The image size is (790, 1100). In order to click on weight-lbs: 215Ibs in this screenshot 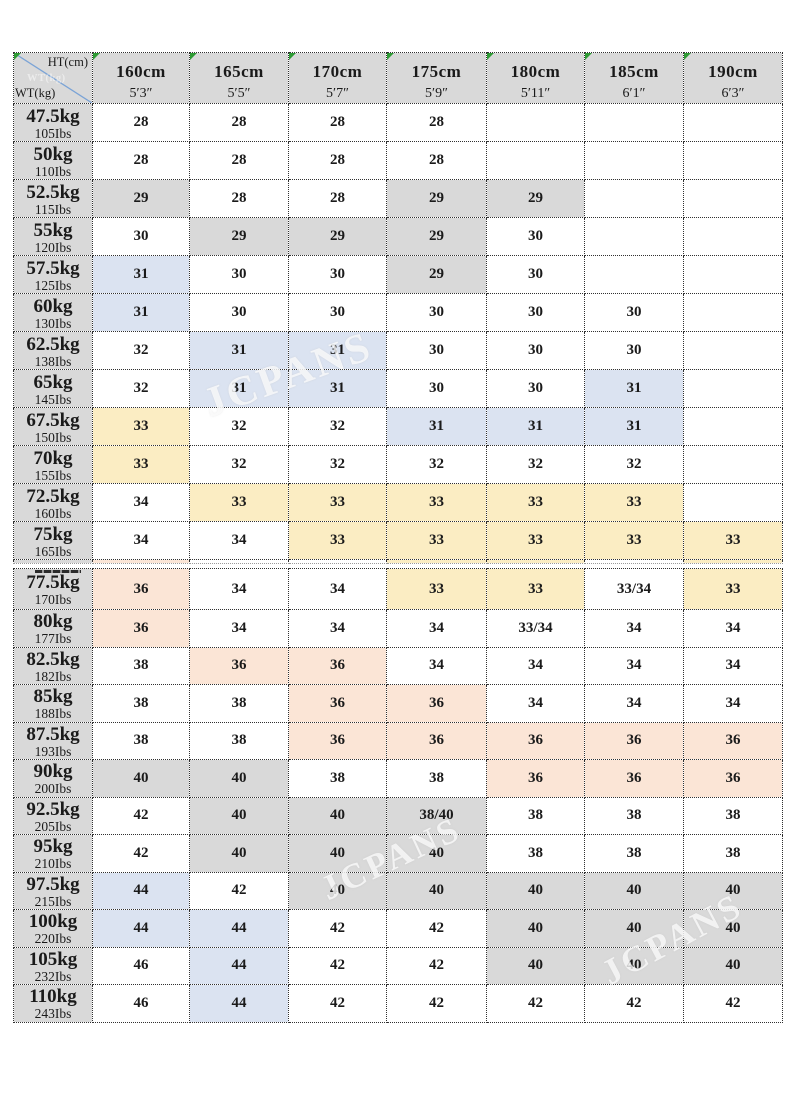, I will do `click(53, 901)`.